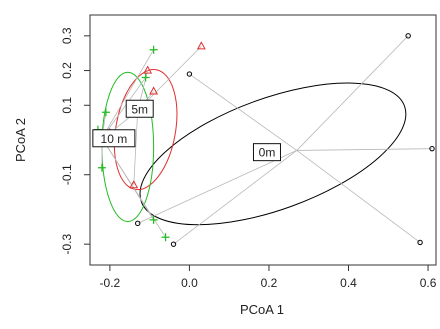 This screenshot has width=440, height=329. Describe the element at coordinates (189, 283) in the screenshot. I see `x-tick-label-1: 0.0` at that location.